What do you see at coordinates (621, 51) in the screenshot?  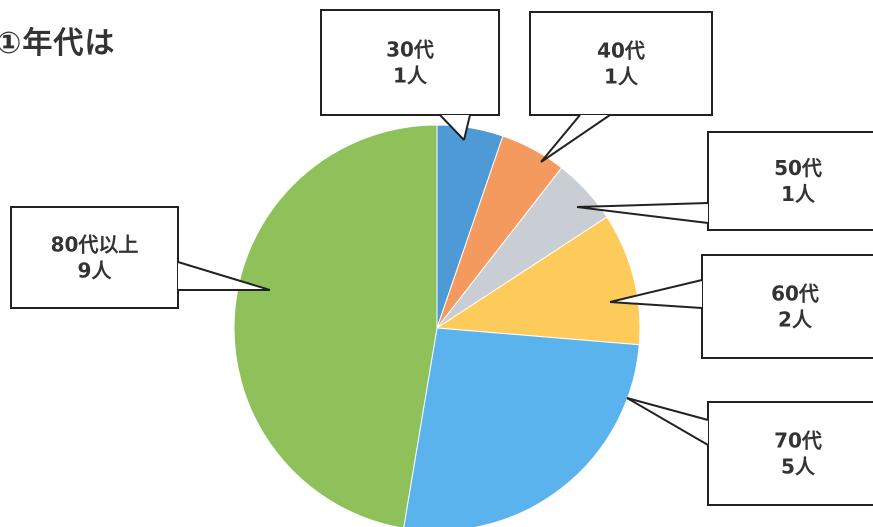 I see `callout-category-label: 40代` at bounding box center [621, 51].